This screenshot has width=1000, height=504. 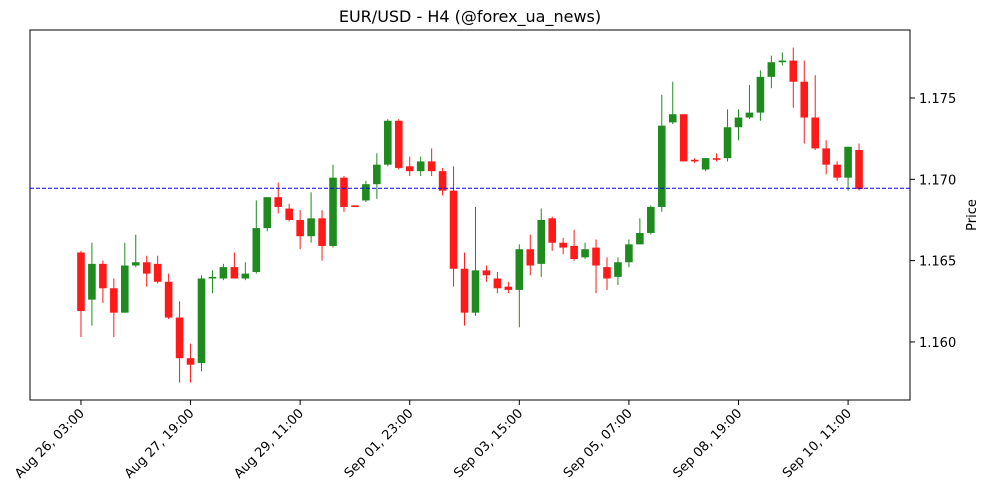 I want to click on x-tick-label: Sep 01, 23:00, so click(x=379, y=443).